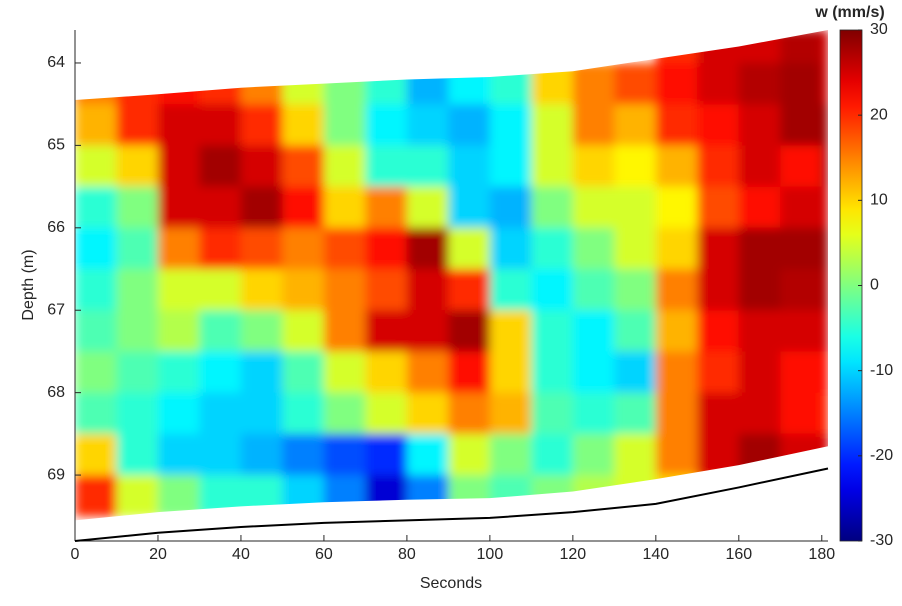 The image size is (902, 606). I want to click on x-tick-label: 0, so click(75, 554).